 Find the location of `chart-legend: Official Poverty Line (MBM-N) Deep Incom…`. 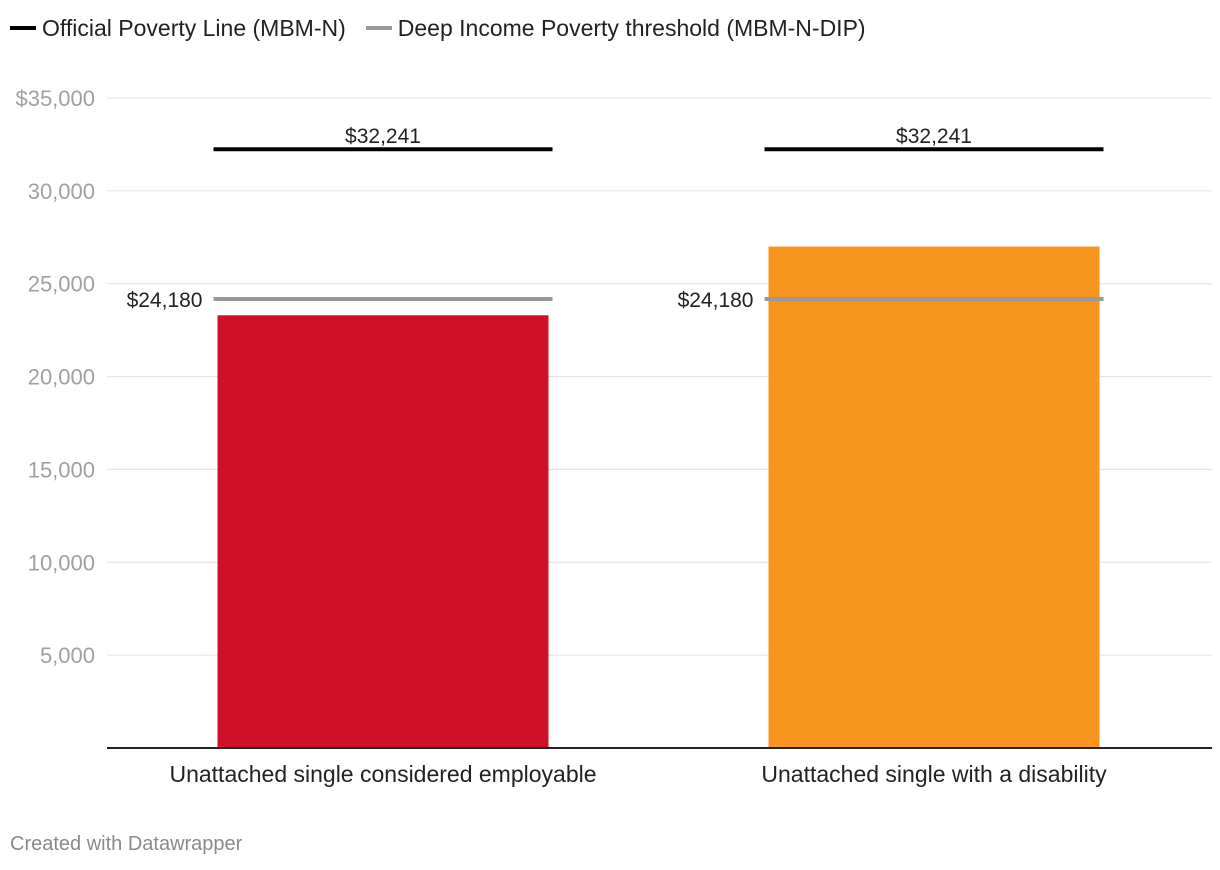

chart-legend: Official Poverty Line (MBM-N) Deep Incom… is located at coordinates (438, 28).